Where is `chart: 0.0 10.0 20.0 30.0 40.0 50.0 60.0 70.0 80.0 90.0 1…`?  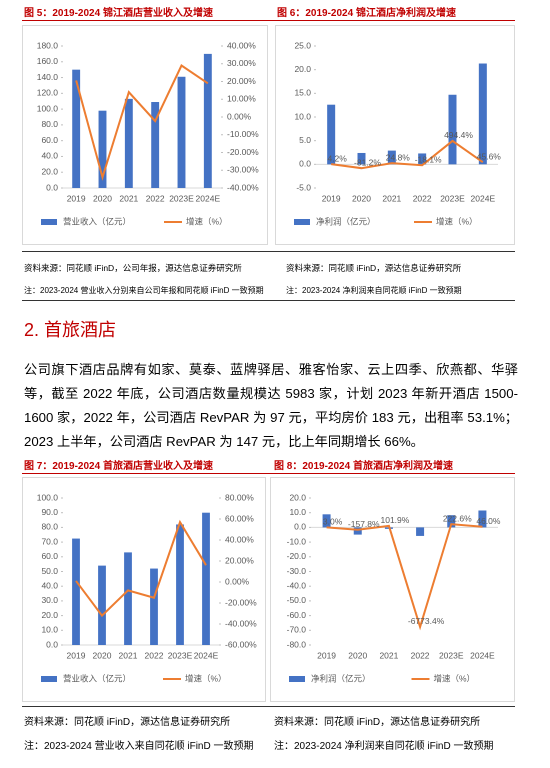
chart: 0.0 10.0 20.0 30.0 40.0 50.0 60.0 70.0 80.0 90.0 1… is located at coordinates (144, 589).